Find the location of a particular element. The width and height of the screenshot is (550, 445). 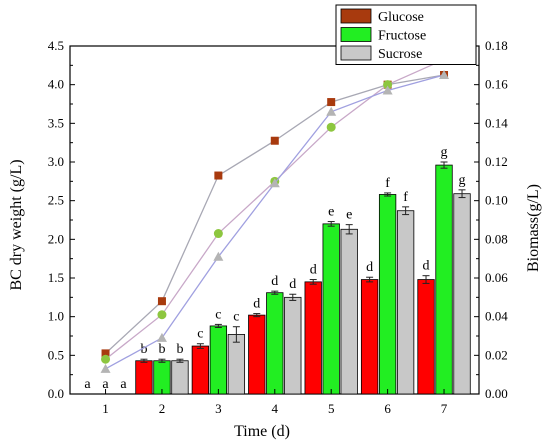

x-tick-label: 7 is located at coordinates (444, 408).